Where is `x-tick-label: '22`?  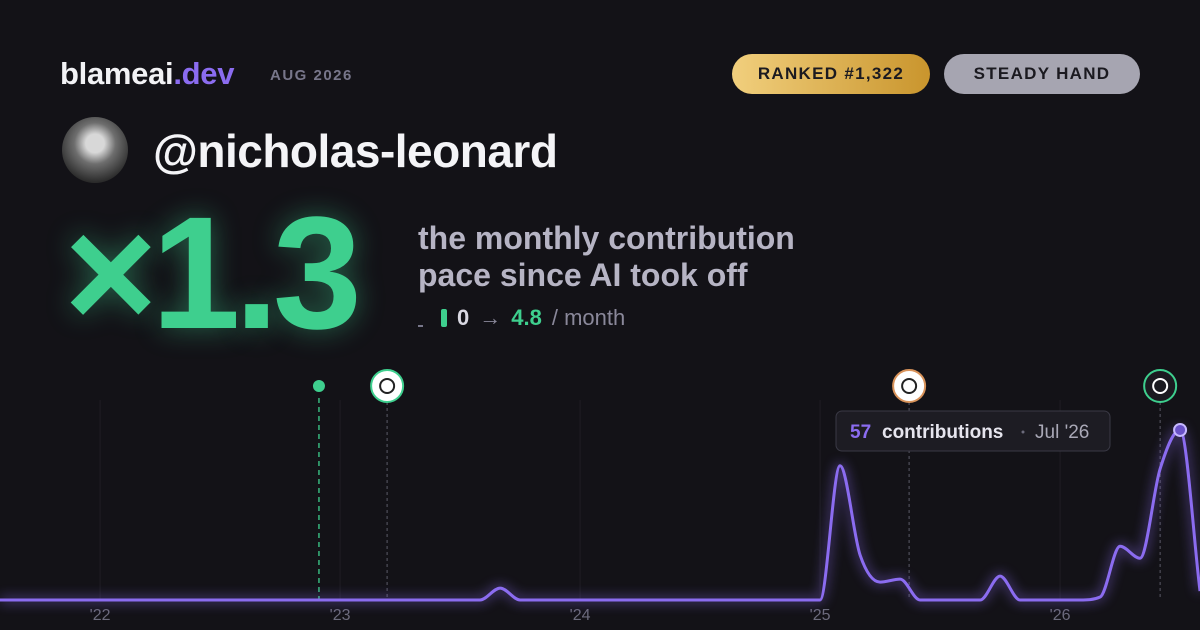 x-tick-label: '22 is located at coordinates (100, 615).